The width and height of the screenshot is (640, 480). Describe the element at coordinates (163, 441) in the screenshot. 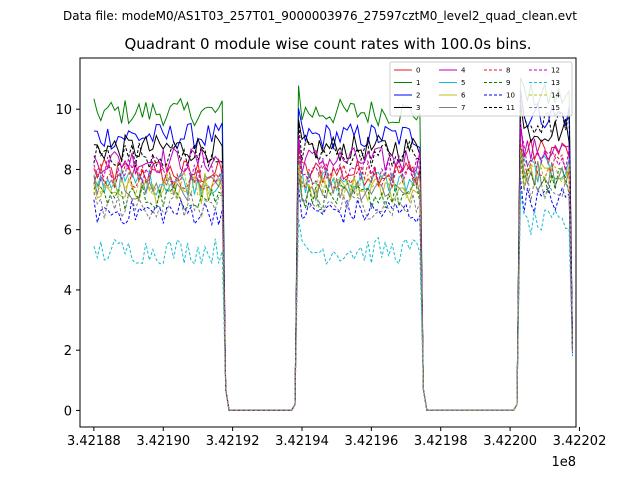

I see `x-tick-label: 3.42190` at that location.